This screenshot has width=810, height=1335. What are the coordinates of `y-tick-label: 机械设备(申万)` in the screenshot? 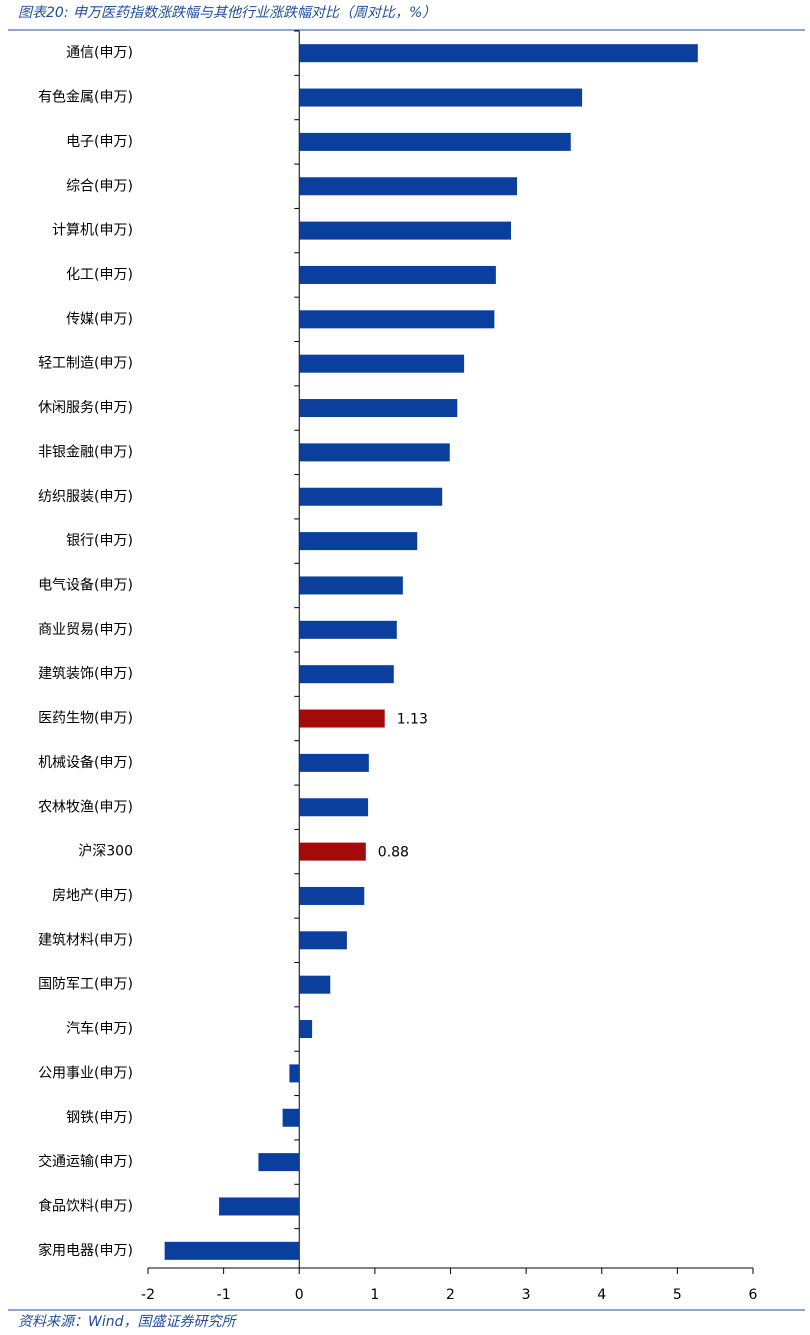 It's located at (85, 762).